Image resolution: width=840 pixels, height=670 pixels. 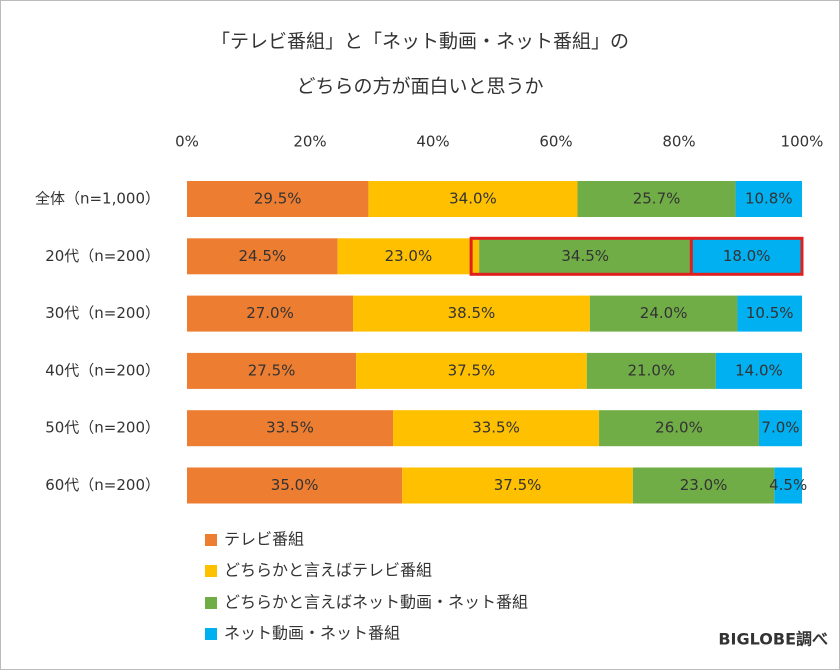 I want to click on legend-label: どちらかと言えばネット動画・ネット番組, so click(x=376, y=602).